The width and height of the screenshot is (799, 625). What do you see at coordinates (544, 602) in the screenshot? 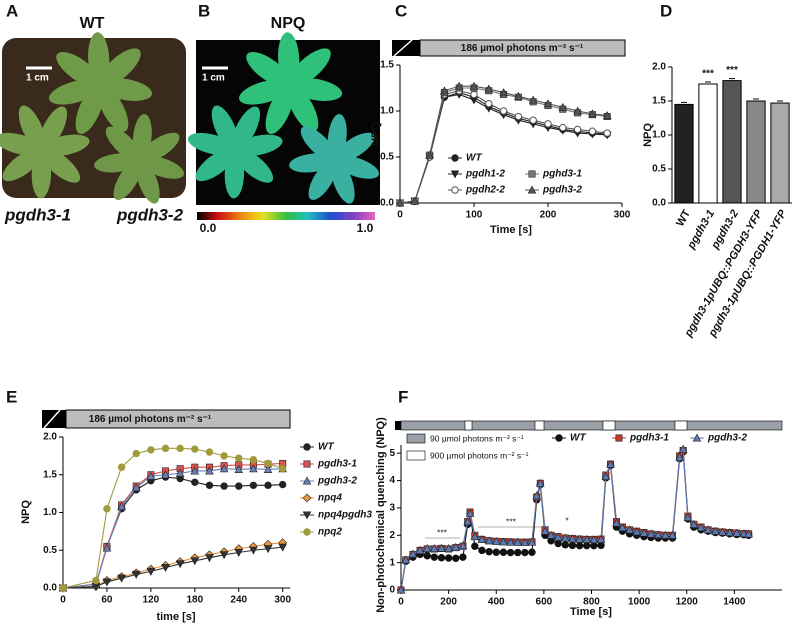
I see `x-tick-label: 600` at bounding box center [544, 602].